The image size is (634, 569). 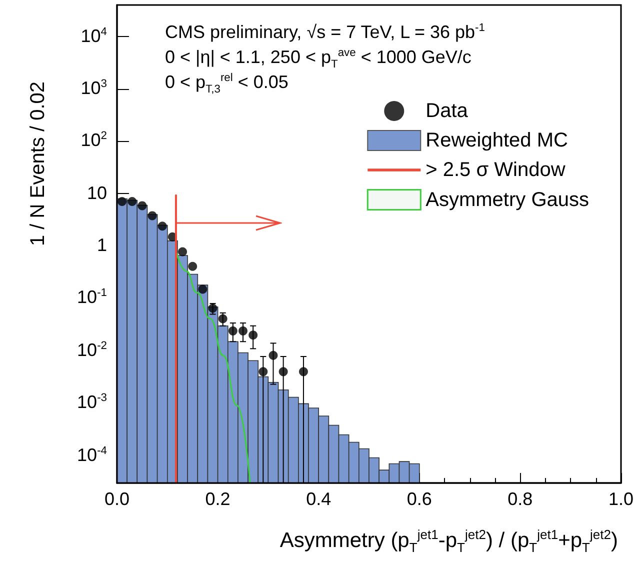 What do you see at coordinates (318, 59) in the screenshot?
I see `annotation: 0 < |η| < 1.1, 250 < p$_{T}$$^{ave}$ < 1000 GeV/c` at bounding box center [318, 59].